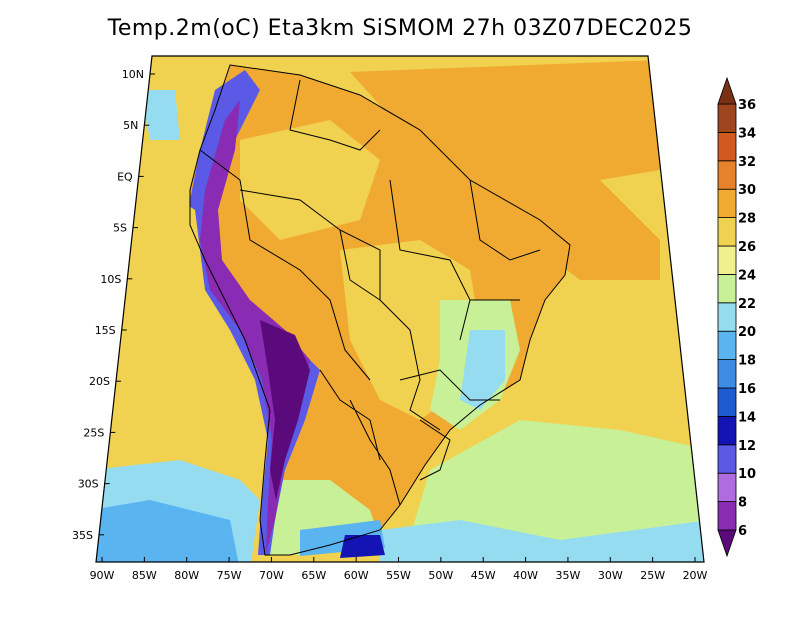 The image size is (800, 618). Describe the element at coordinates (229, 575) in the screenshot. I see `lon-tick-label: 75W` at that location.